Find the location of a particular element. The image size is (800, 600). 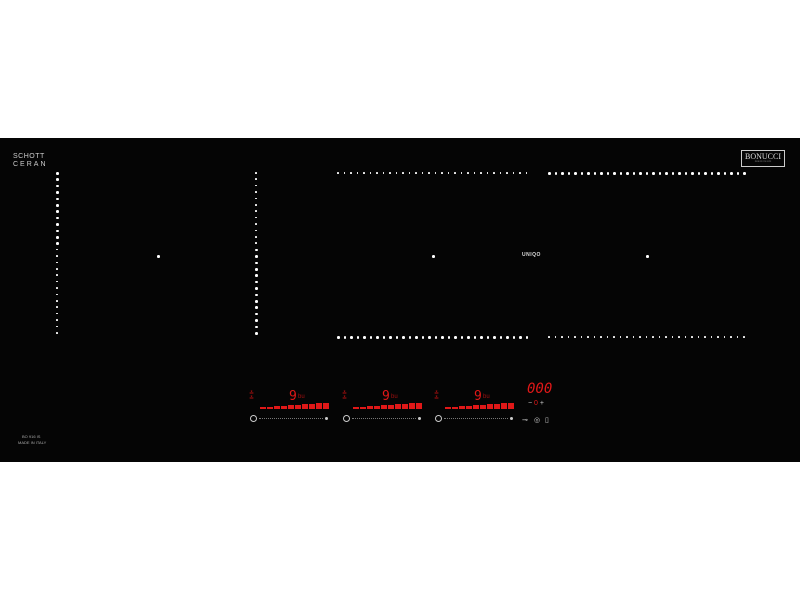

zone-control-3: ≛ ≛ 9 bu is located at coordinates (477, 407).